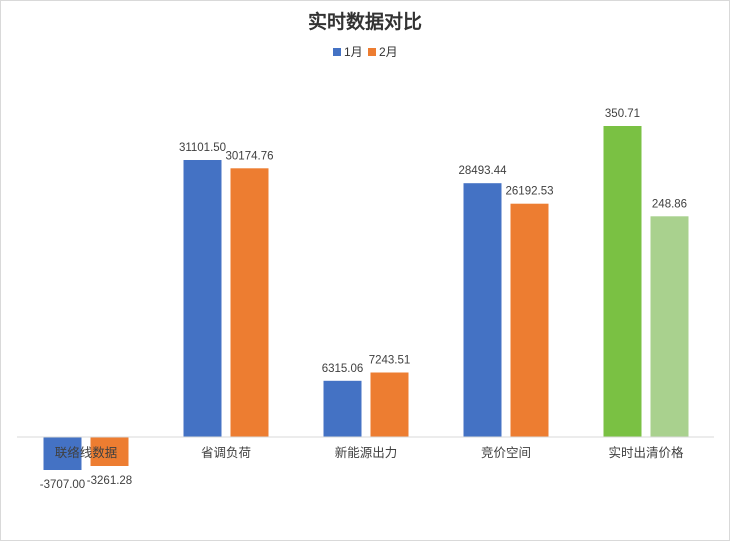 The width and height of the screenshot is (730, 541). What do you see at coordinates (483, 171) in the screenshot?
I see `data-label-1-4: 28493.44` at bounding box center [483, 171].